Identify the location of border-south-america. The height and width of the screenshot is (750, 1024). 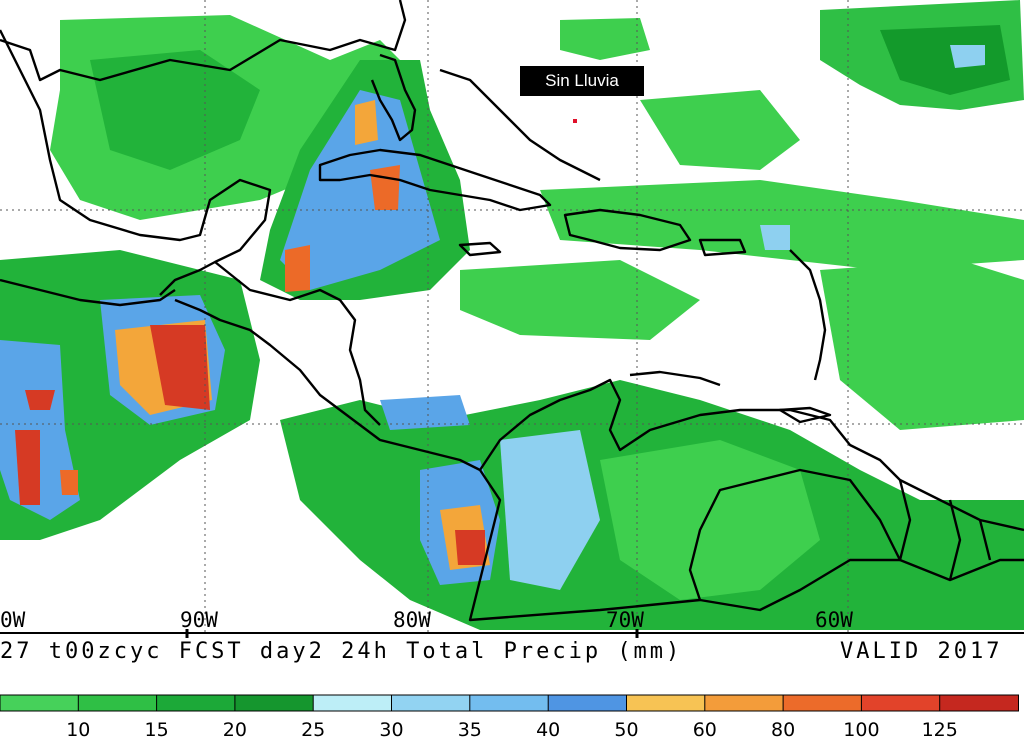
(746, 545).